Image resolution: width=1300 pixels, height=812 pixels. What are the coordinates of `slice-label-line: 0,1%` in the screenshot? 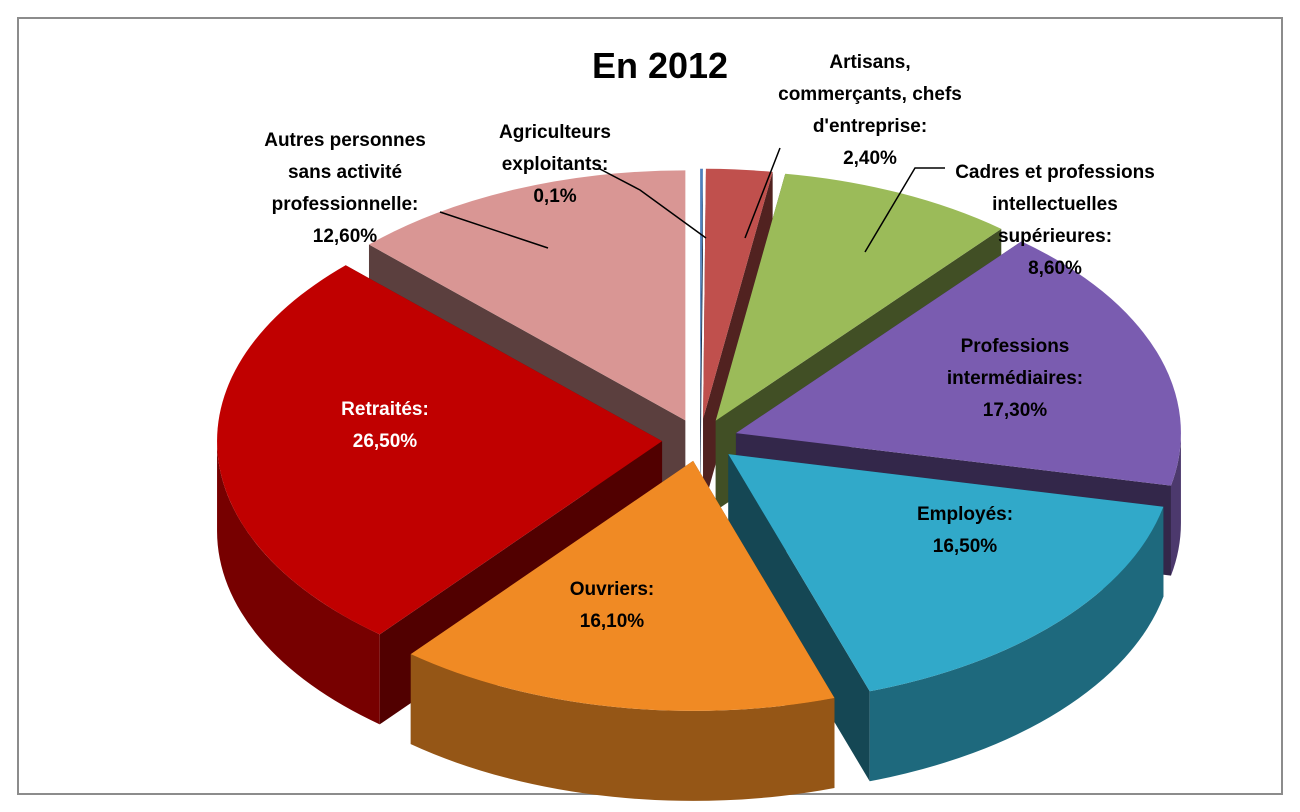 It's located at (554, 196).